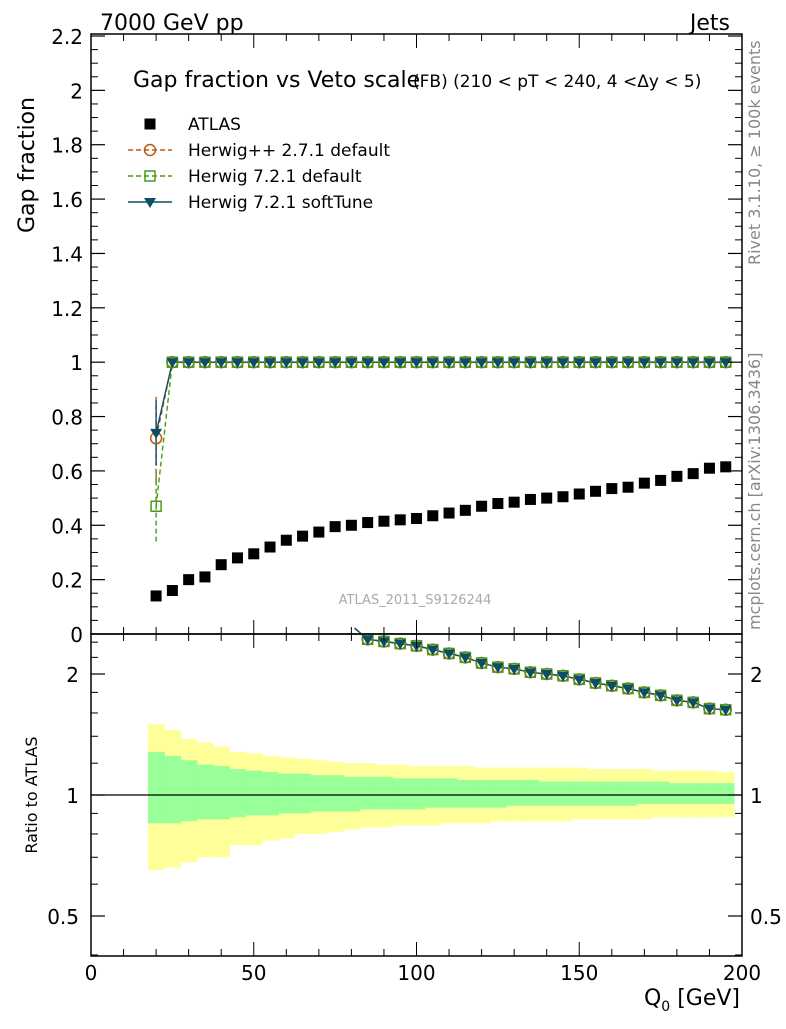 The image size is (786, 1029). Describe the element at coordinates (540, 669) in the screenshot. I see `ratio-series-line` at that location.